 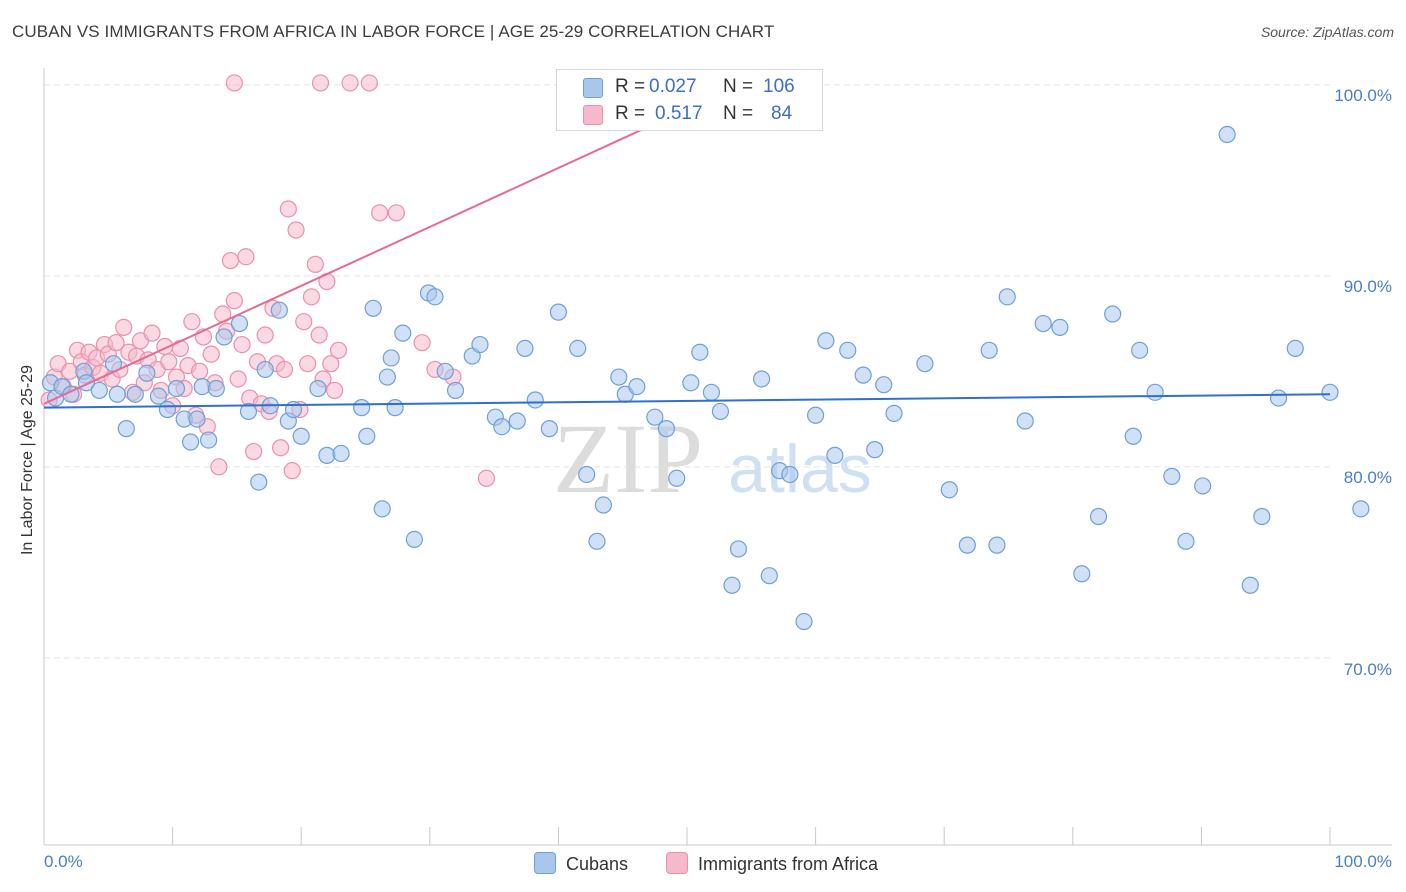 I want to click on legend-item-cubans: Cubans, so click(x=581, y=863).